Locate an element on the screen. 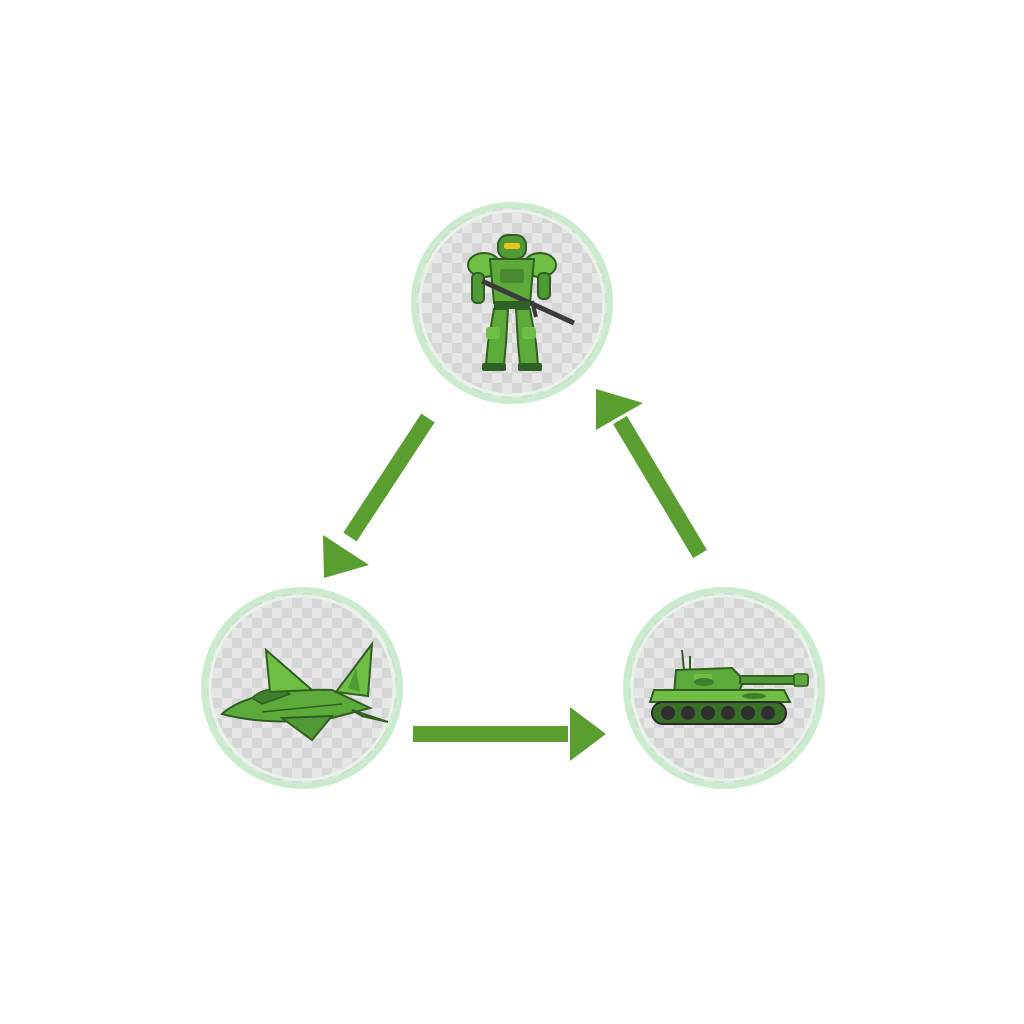 The height and width of the screenshot is (1024, 1024). node-tank is located at coordinates (724, 688).